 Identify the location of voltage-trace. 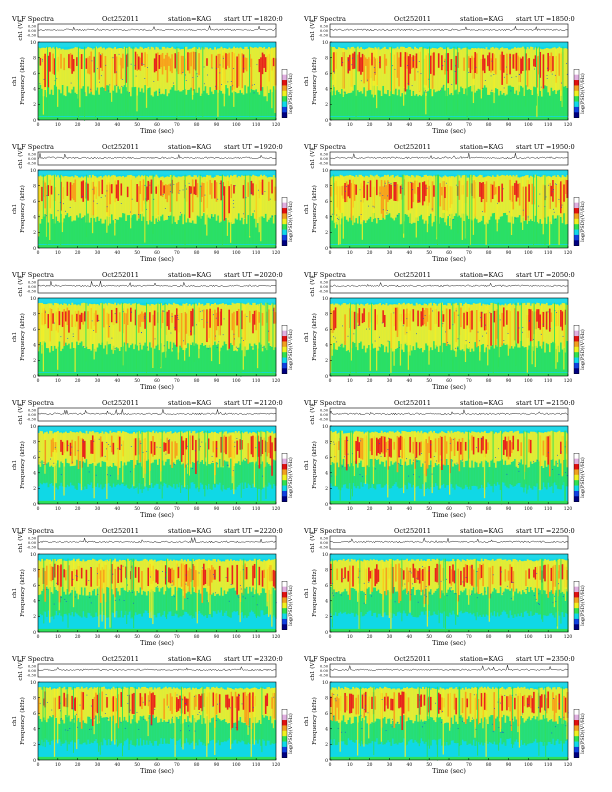
(157, 284).